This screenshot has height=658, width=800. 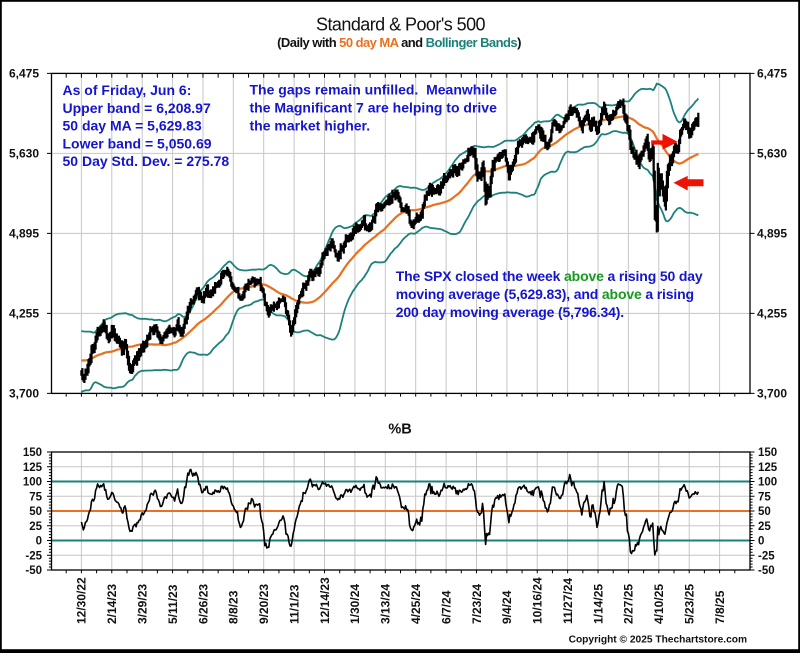 I want to click on svg-text: 6/7/24, so click(x=446, y=607).